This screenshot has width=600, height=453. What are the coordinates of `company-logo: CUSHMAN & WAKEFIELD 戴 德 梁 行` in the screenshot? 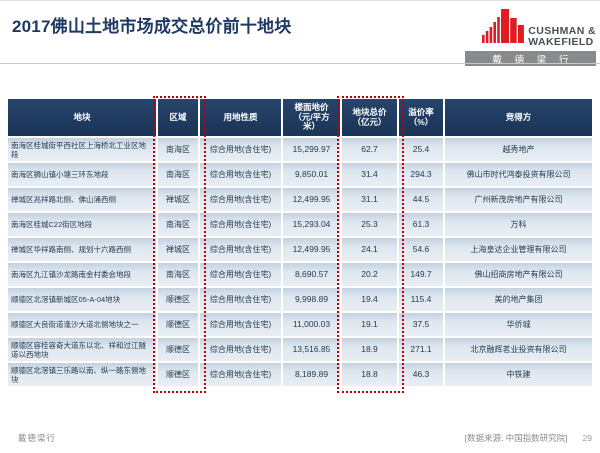 It's located at (527, 37).